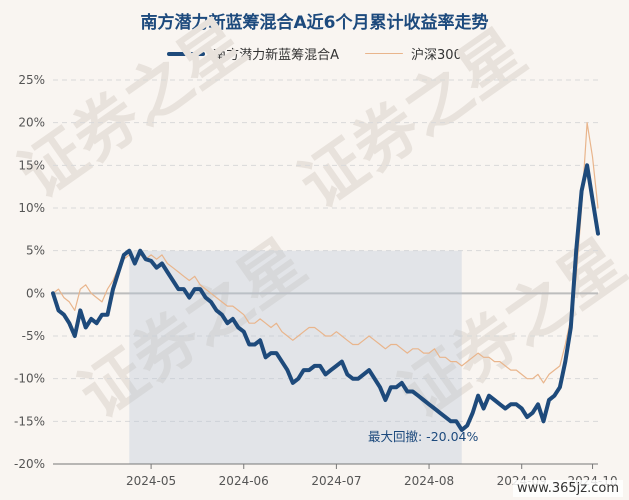  Describe the element at coordinates (186, 53) in the screenshot. I see `legend-swatch-fund` at that location.